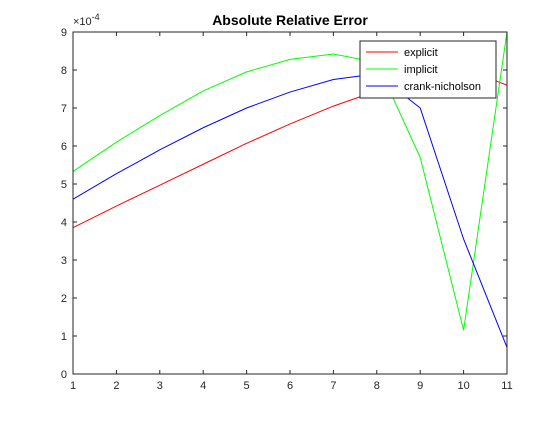 This screenshot has height=425, width=560. What do you see at coordinates (64, 375) in the screenshot?
I see `y-tick-label: 0` at bounding box center [64, 375].